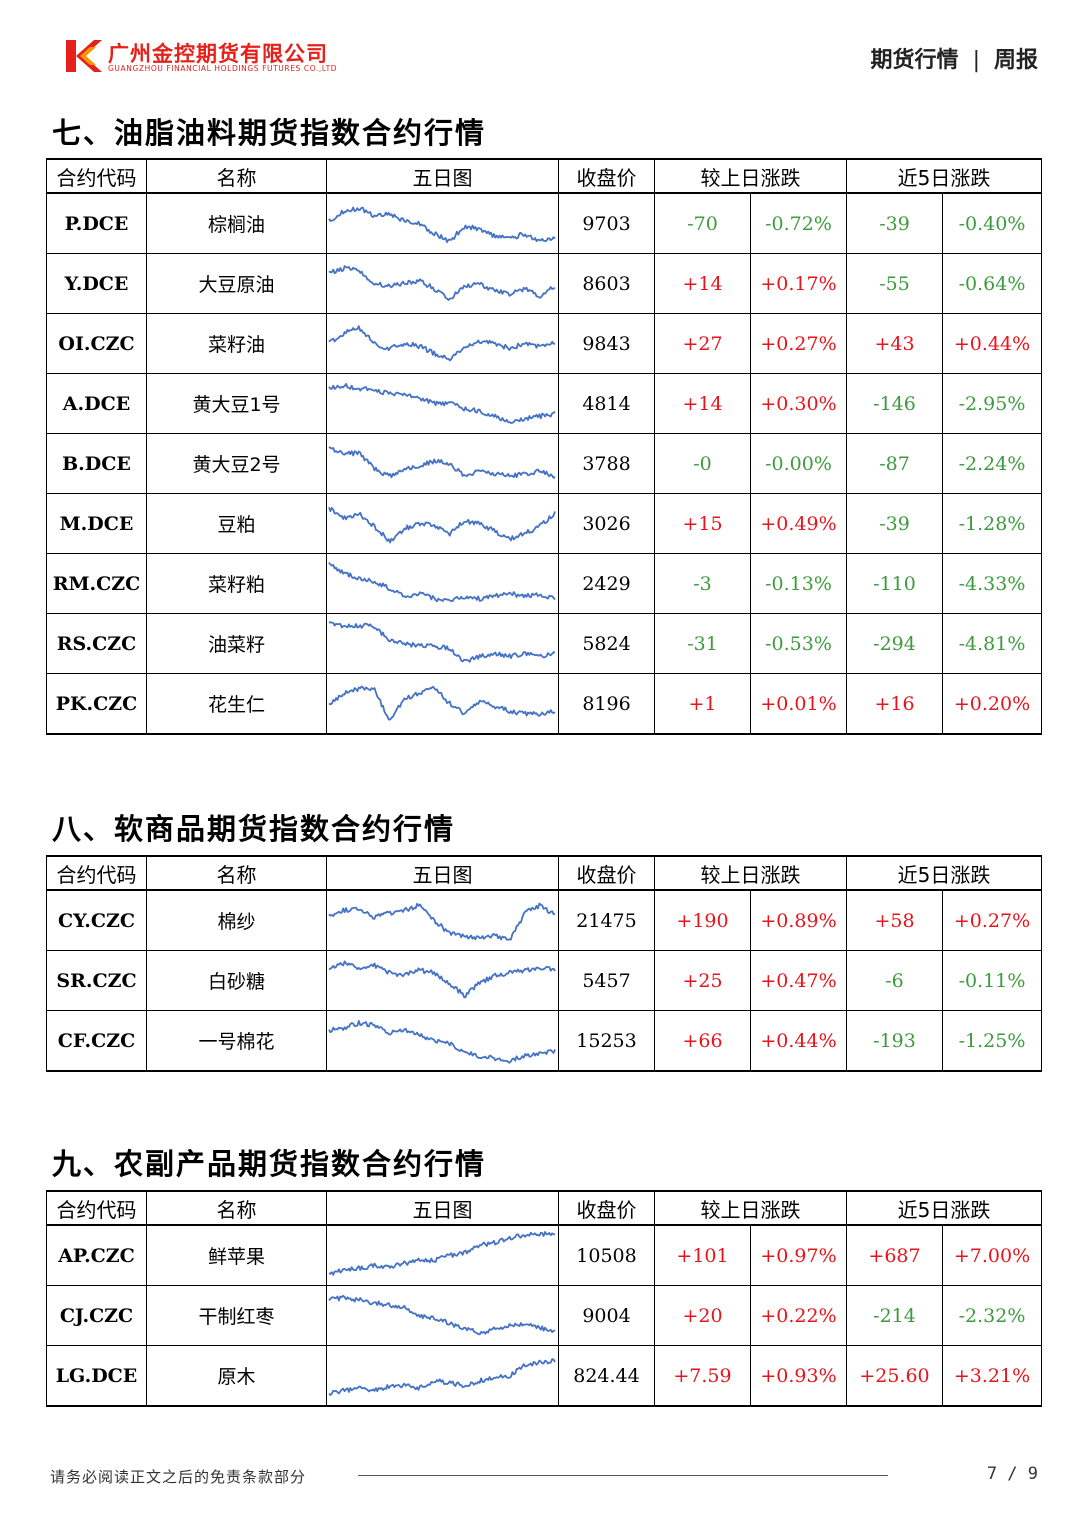  What do you see at coordinates (96, 403) in the screenshot?
I see `contract-code: A.DCE` at bounding box center [96, 403].